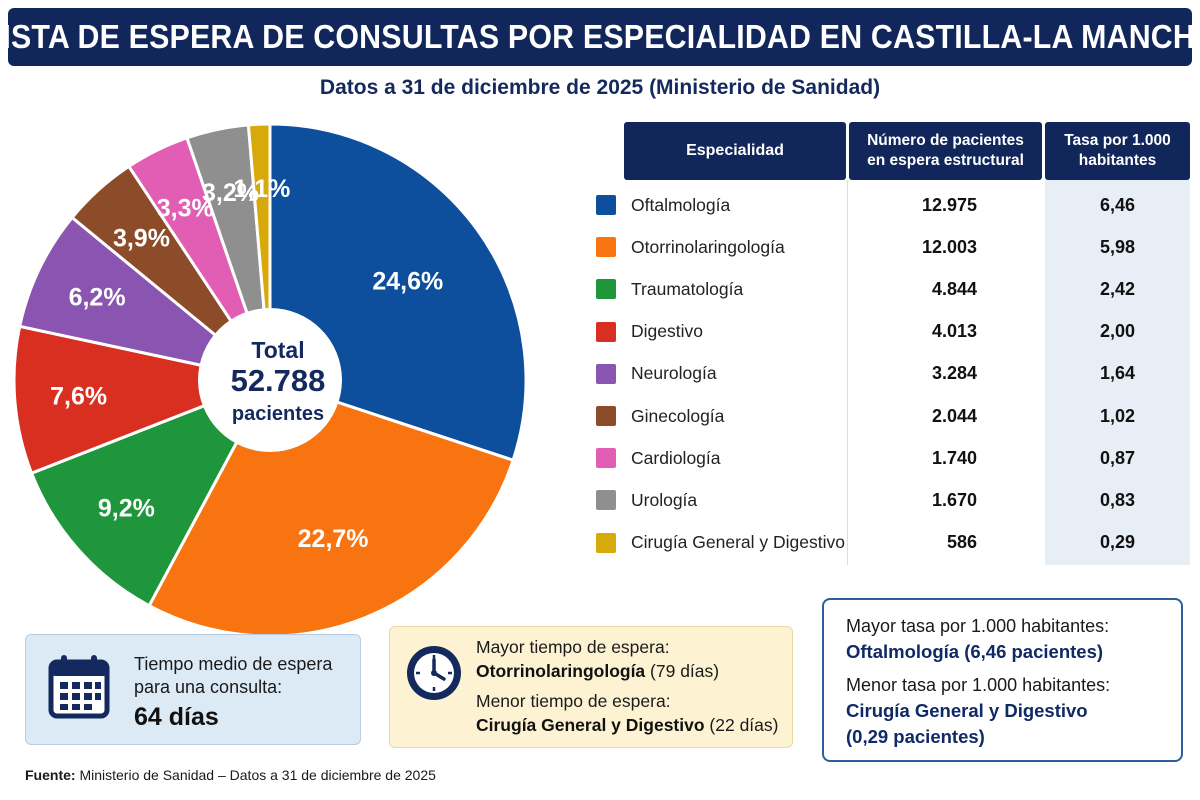 The image size is (1200, 800). Describe the element at coordinates (1117, 246) in the screenshot. I see `rate-value: 5,98` at that location.